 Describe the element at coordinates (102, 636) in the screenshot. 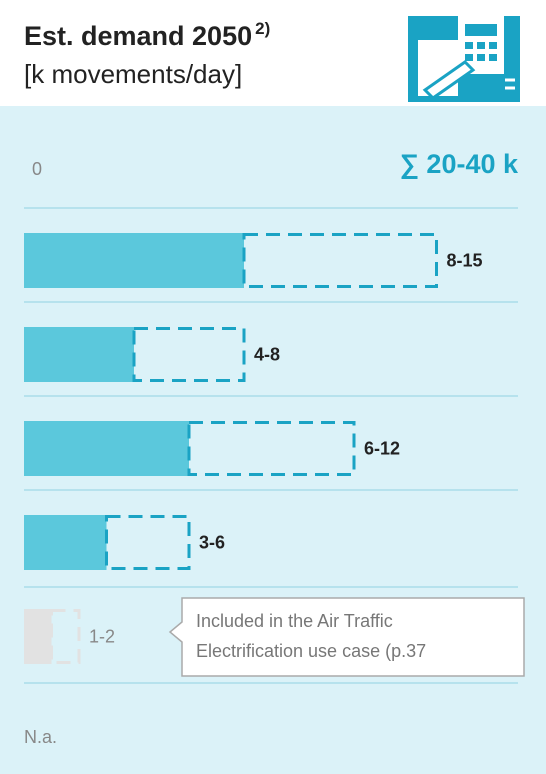

I see `value-label: 1-2` at that location.